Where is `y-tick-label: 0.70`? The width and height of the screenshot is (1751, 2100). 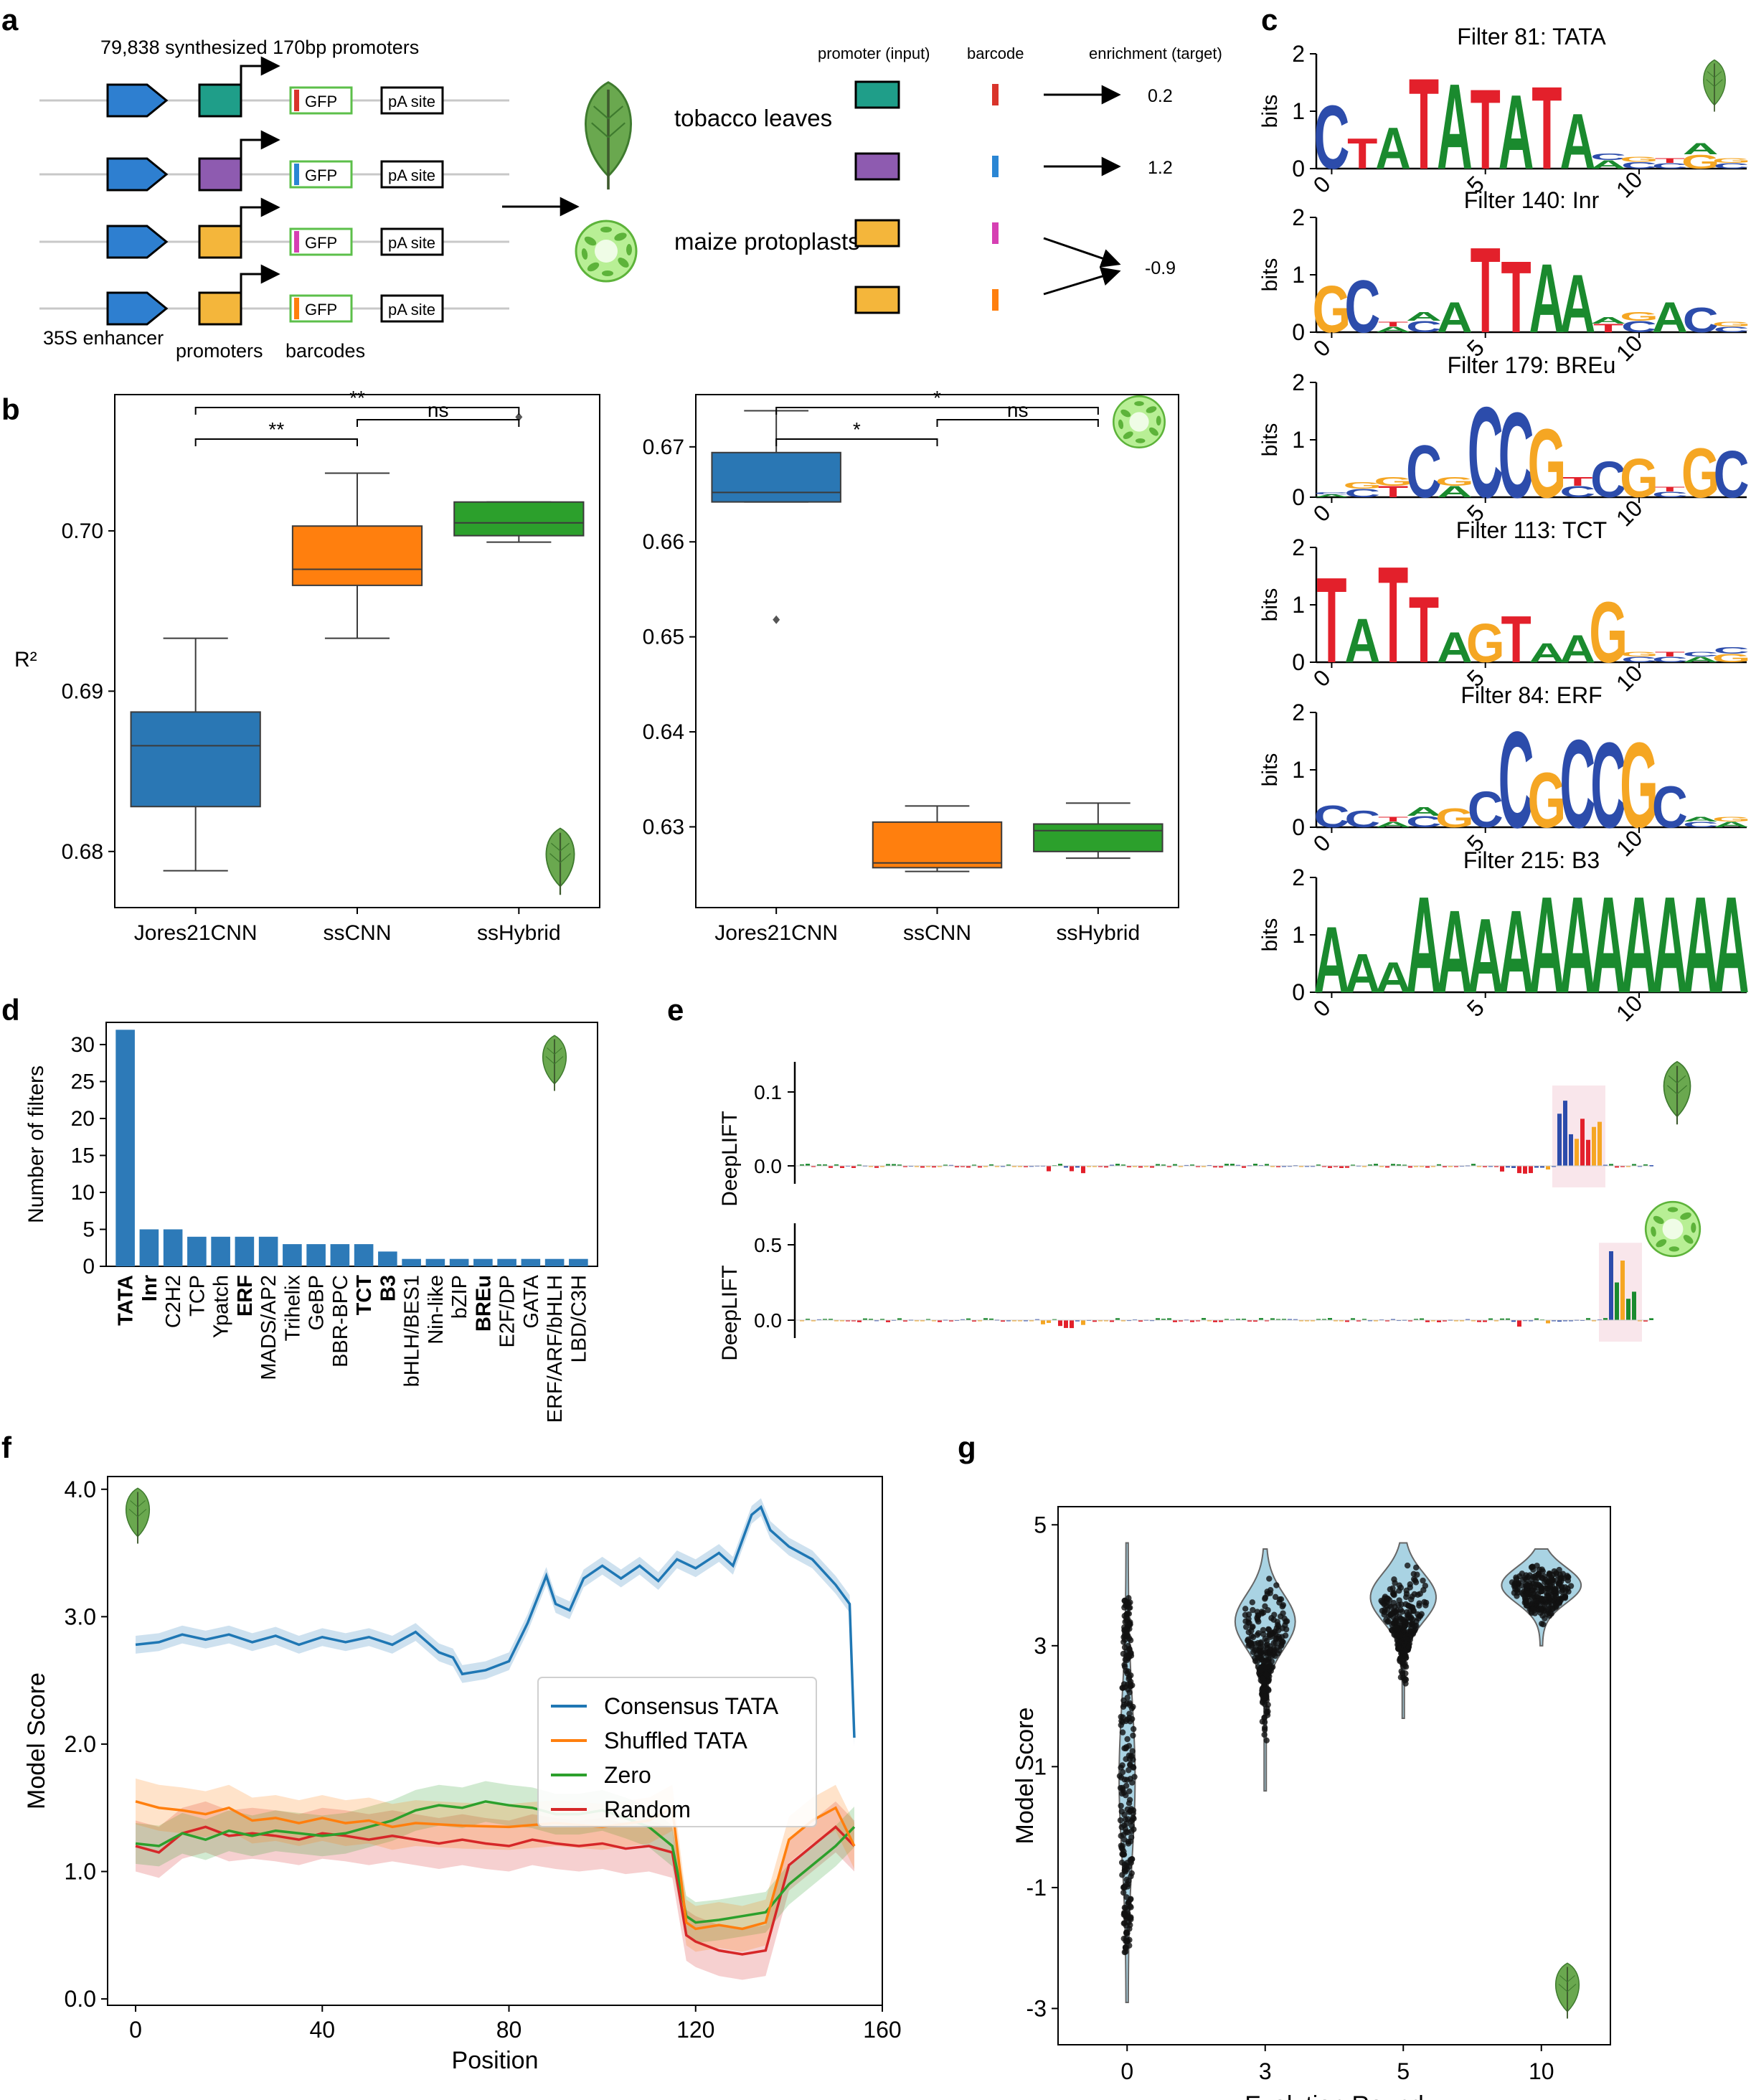 y-tick-label: 0.70 is located at coordinates (82, 531).